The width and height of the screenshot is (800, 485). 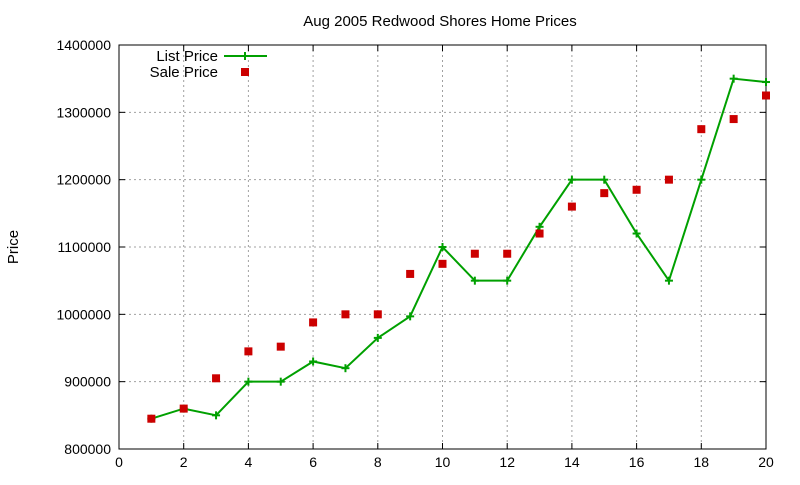 I want to click on y-tick-label: 1400000, so click(x=83, y=45).